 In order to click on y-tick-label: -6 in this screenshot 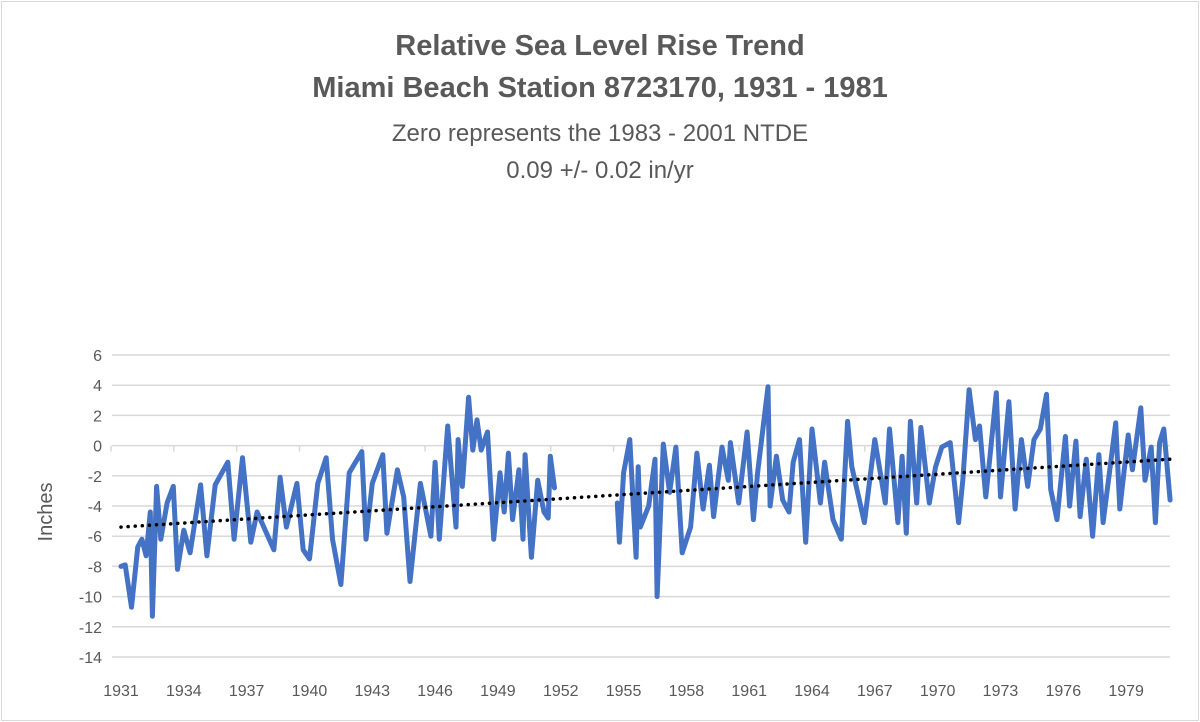, I will do `click(95, 537)`.